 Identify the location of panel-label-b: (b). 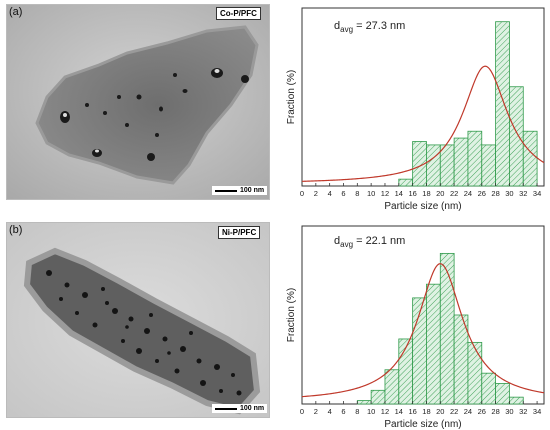
(16, 230).